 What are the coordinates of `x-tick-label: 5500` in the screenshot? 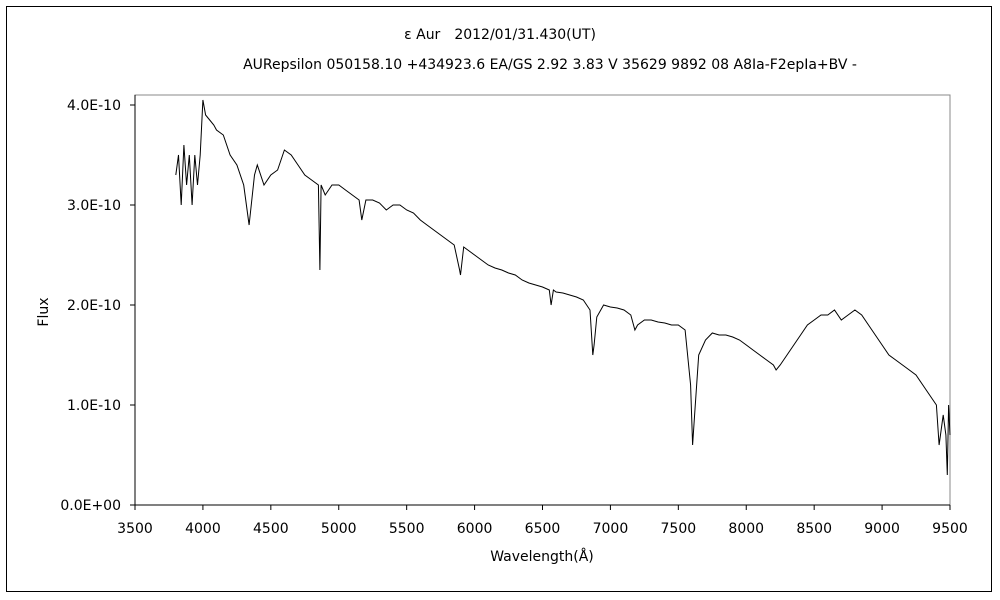 It's located at (407, 529).